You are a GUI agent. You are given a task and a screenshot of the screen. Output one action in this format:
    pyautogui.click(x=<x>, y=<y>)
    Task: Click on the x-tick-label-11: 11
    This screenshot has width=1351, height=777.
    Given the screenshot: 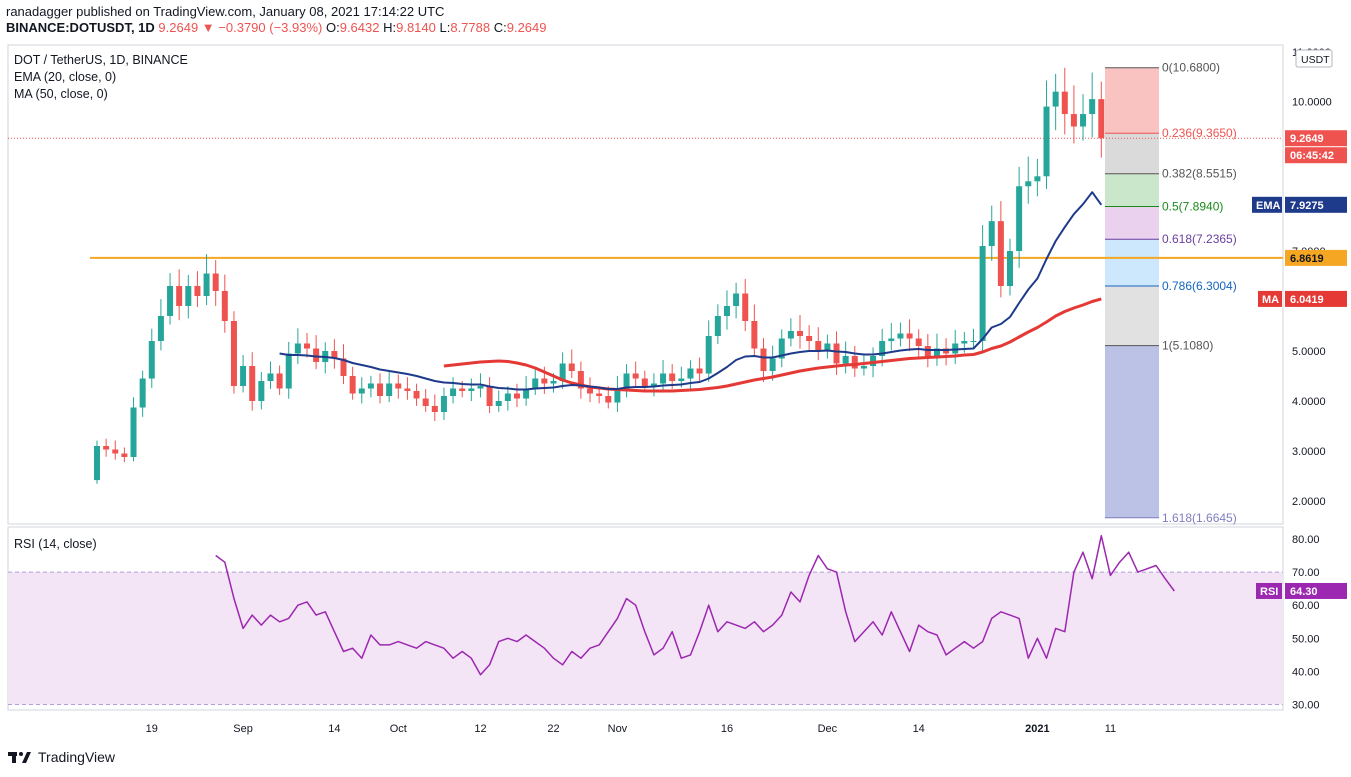 What is the action you would take?
    pyautogui.click(x=1110, y=729)
    